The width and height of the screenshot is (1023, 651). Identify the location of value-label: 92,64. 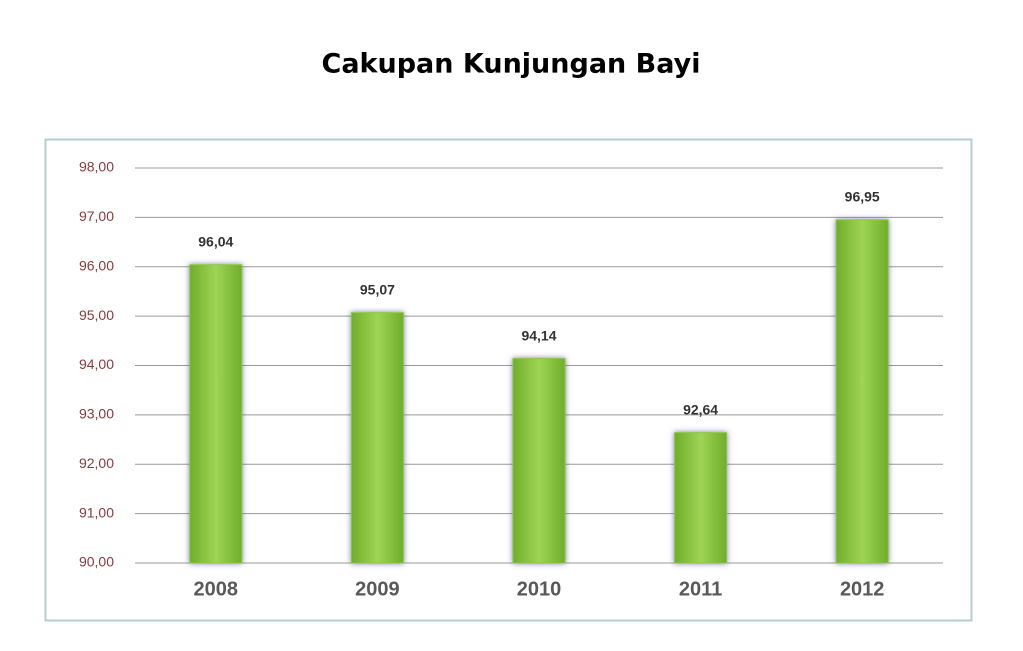
(700, 409).